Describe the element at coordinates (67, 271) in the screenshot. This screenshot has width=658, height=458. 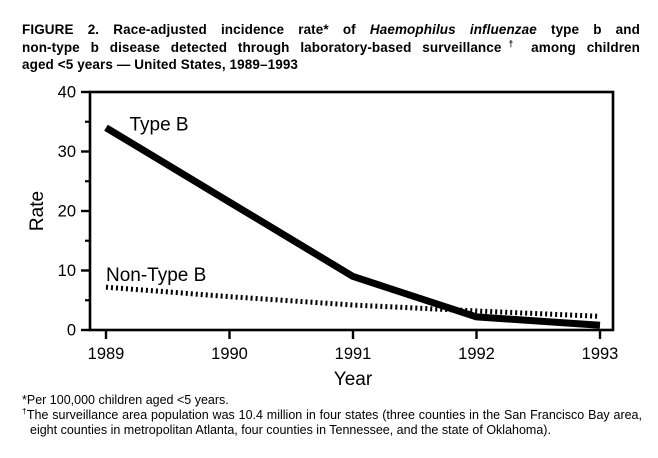
I see `y-axis-tick-label: 10` at that location.